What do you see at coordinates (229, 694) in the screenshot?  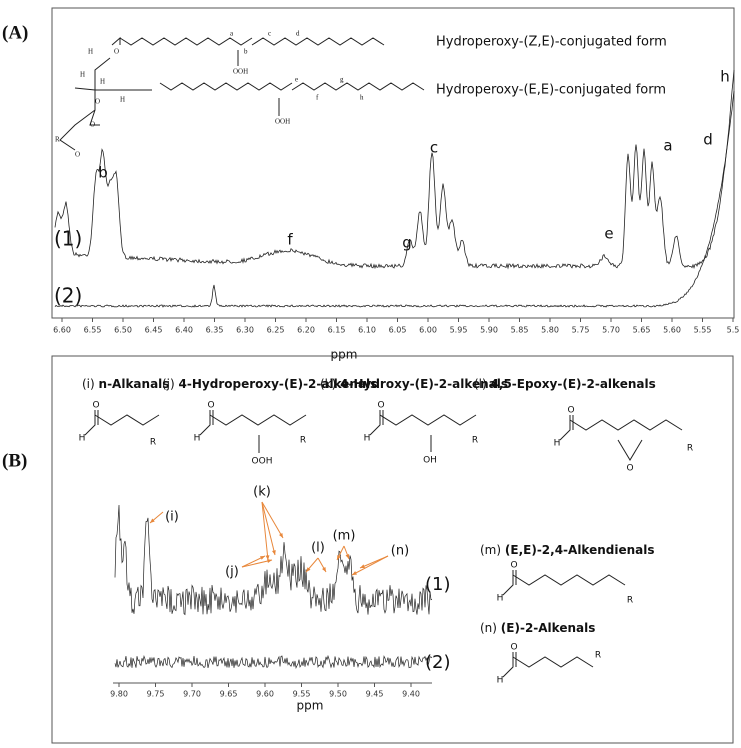 I see `x-tick-label: 9.65` at bounding box center [229, 694].